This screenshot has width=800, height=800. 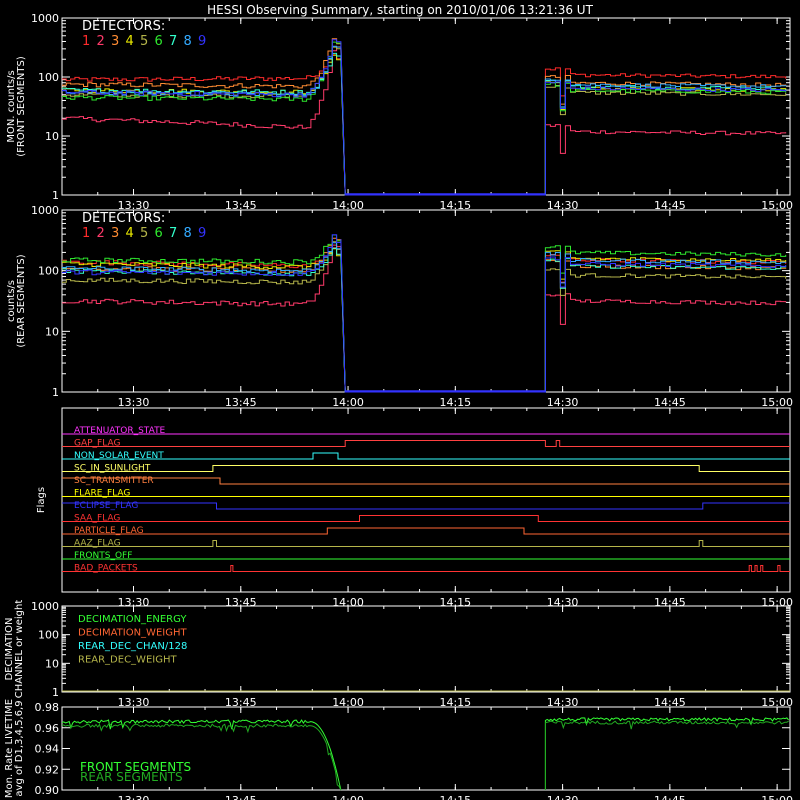 What do you see at coordinates (426, 649) in the screenshot?
I see `panel-frame` at bounding box center [426, 649].